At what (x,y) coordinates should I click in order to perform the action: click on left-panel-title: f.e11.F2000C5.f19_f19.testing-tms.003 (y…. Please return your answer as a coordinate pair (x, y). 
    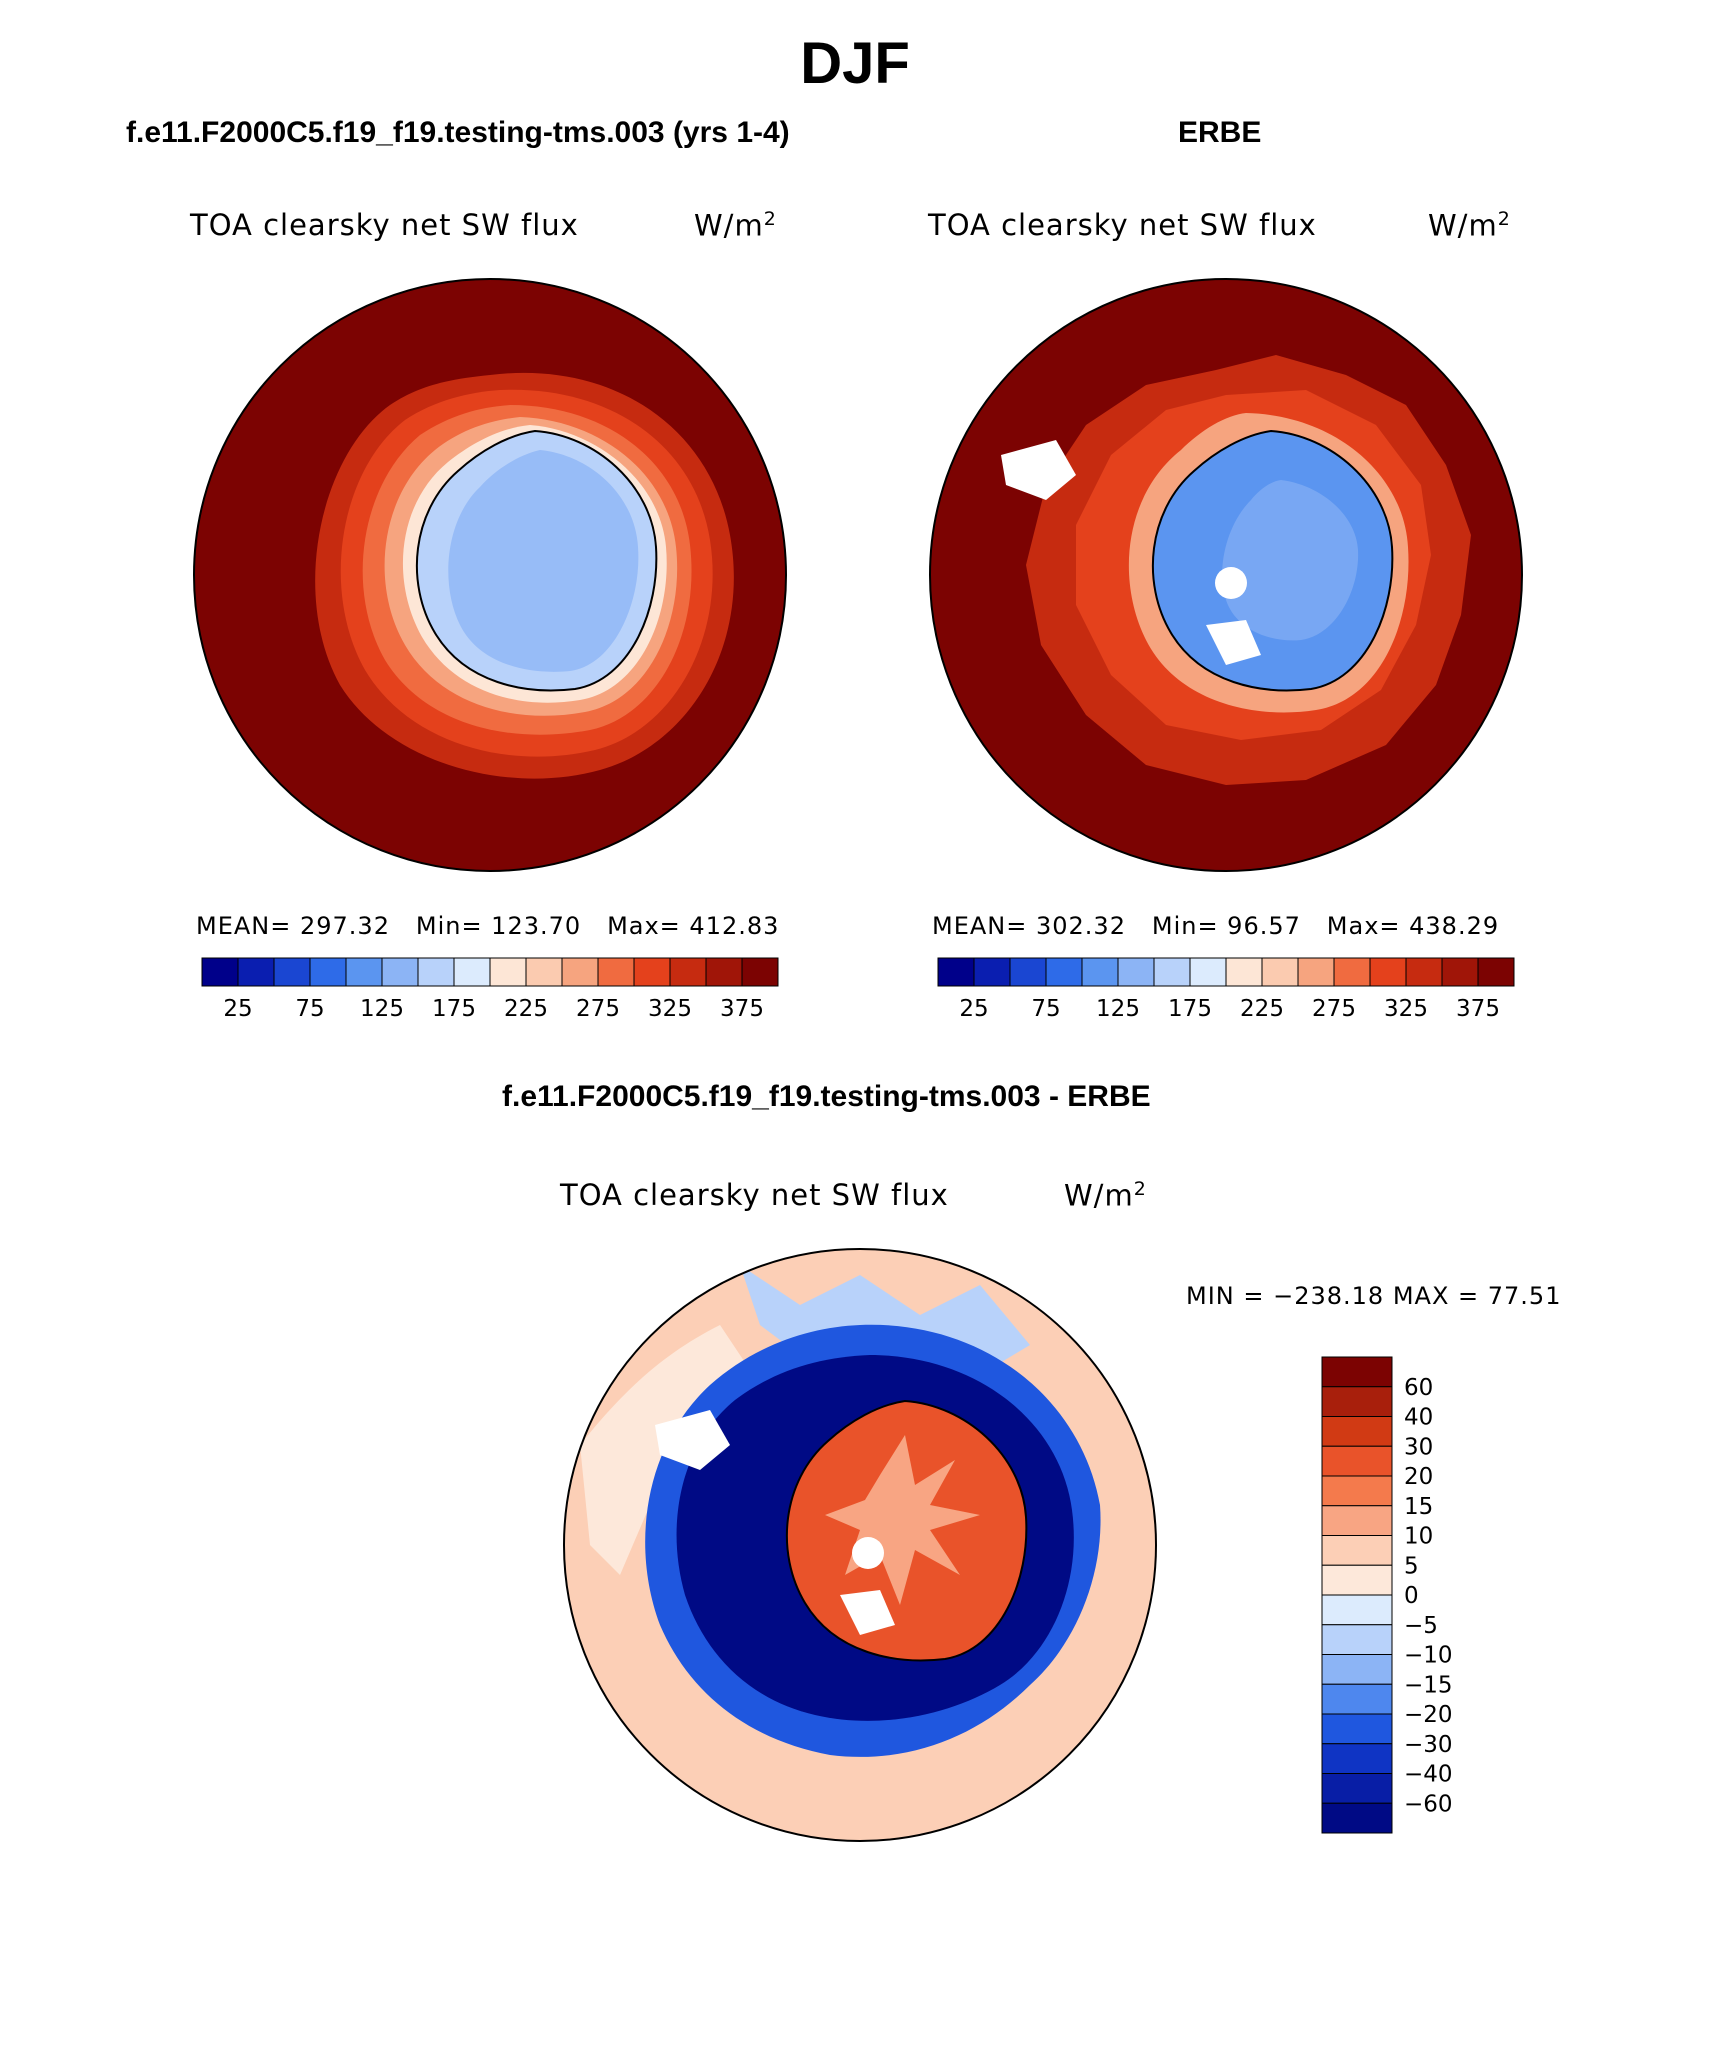
    Looking at the image, I should click on (458, 132).